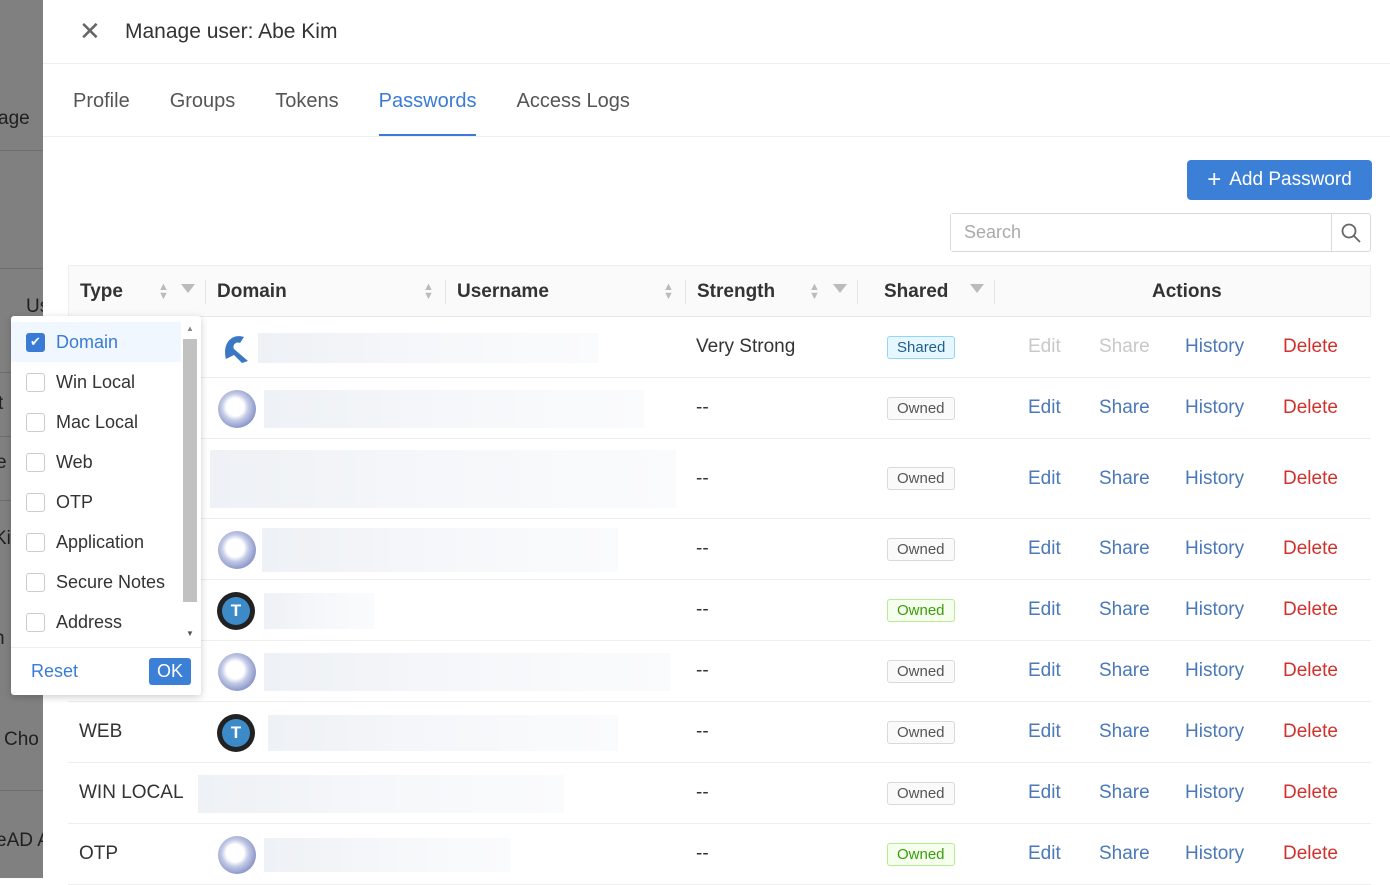  What do you see at coordinates (169, 671) in the screenshot?
I see `ok-button: OK` at bounding box center [169, 671].